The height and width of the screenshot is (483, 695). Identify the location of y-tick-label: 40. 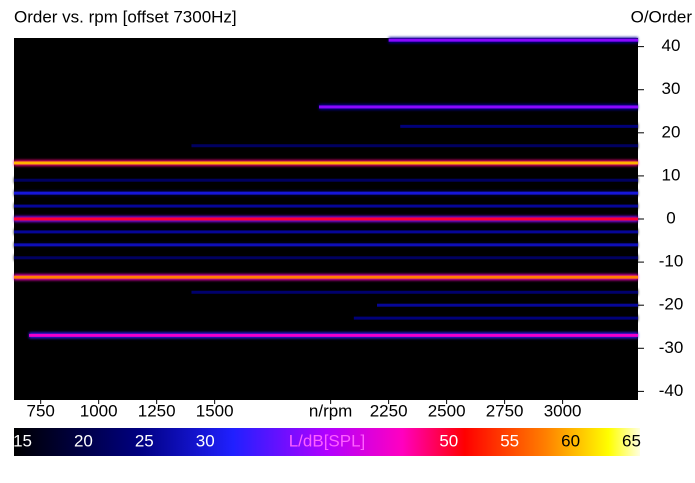
(671, 45).